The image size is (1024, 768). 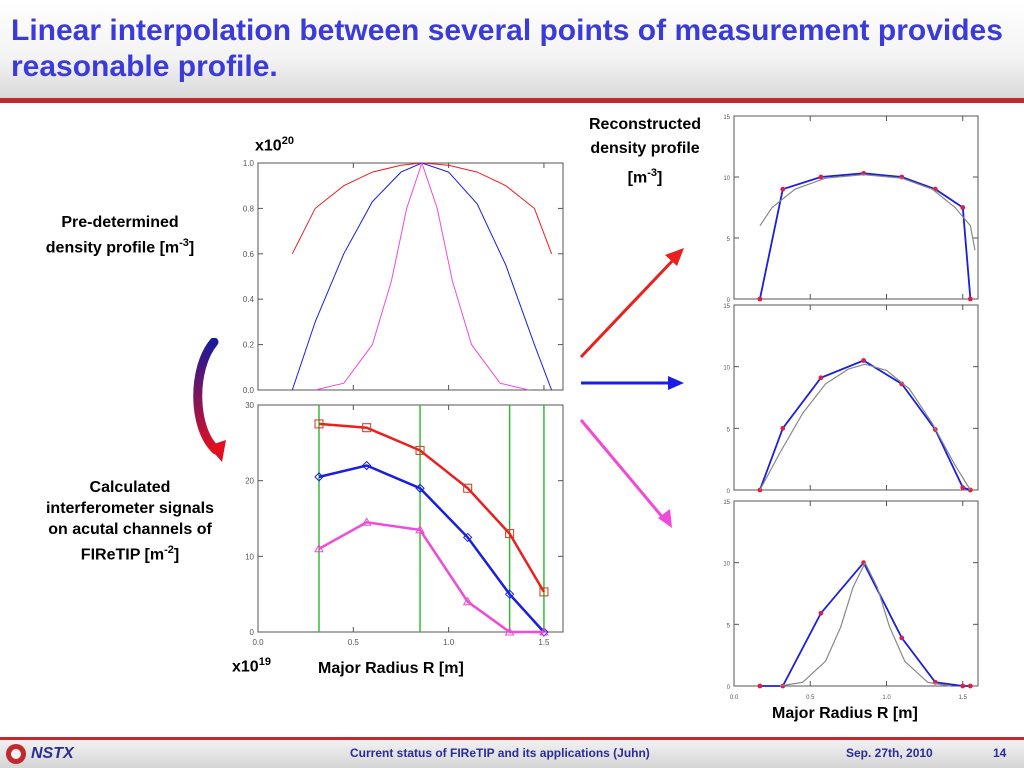 I want to click on nstx-logo: NSTX, so click(x=44, y=755).